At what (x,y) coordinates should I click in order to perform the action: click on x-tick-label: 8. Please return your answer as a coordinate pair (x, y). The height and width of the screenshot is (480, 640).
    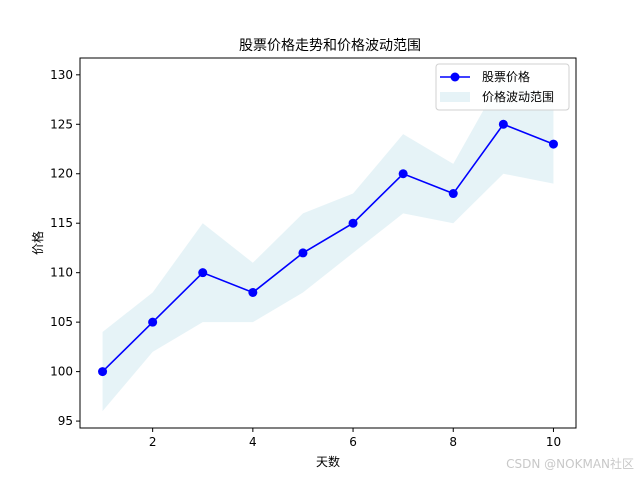
    Looking at the image, I should click on (453, 442).